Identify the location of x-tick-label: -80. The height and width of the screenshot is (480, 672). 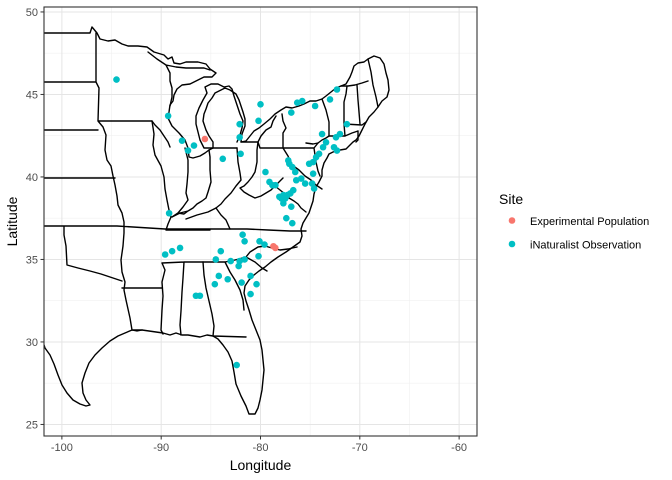
(261, 448).